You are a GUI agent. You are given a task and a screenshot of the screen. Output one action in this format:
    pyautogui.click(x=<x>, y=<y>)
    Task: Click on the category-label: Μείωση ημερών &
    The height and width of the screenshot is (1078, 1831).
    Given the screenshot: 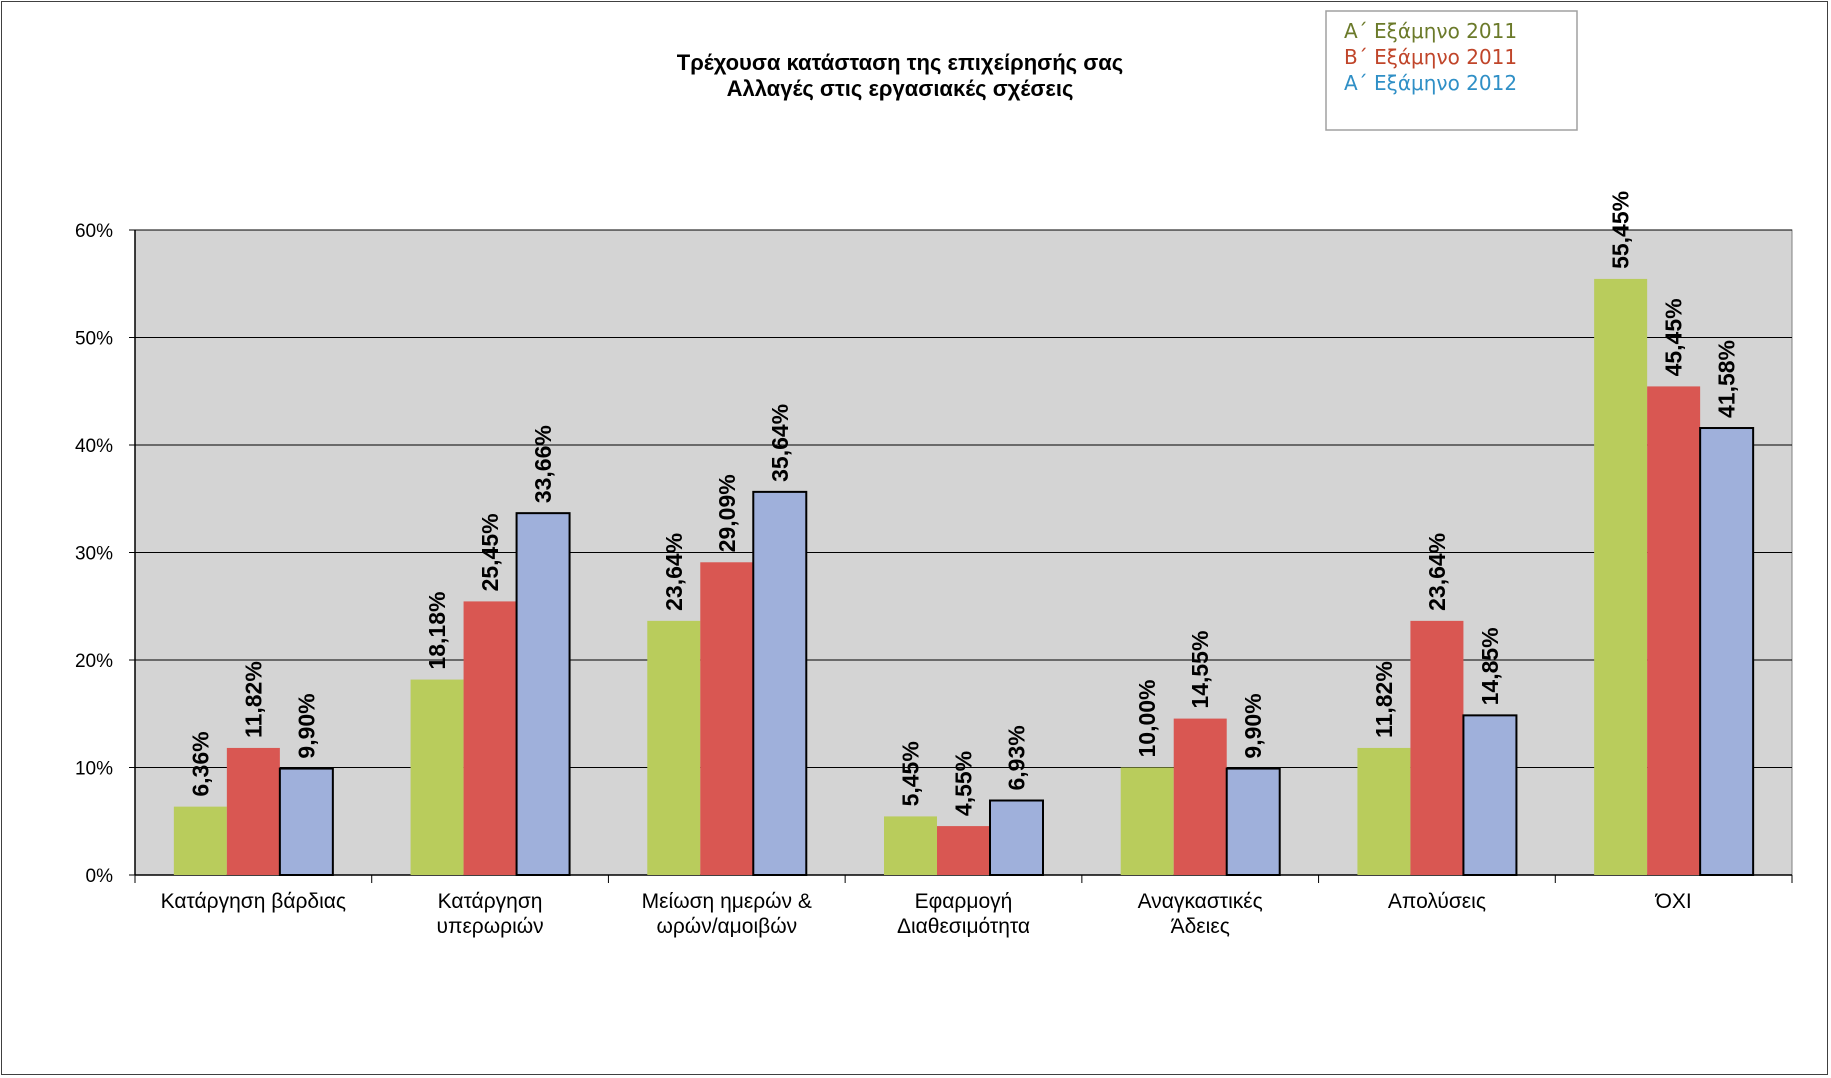 What is the action you would take?
    pyautogui.click(x=727, y=901)
    